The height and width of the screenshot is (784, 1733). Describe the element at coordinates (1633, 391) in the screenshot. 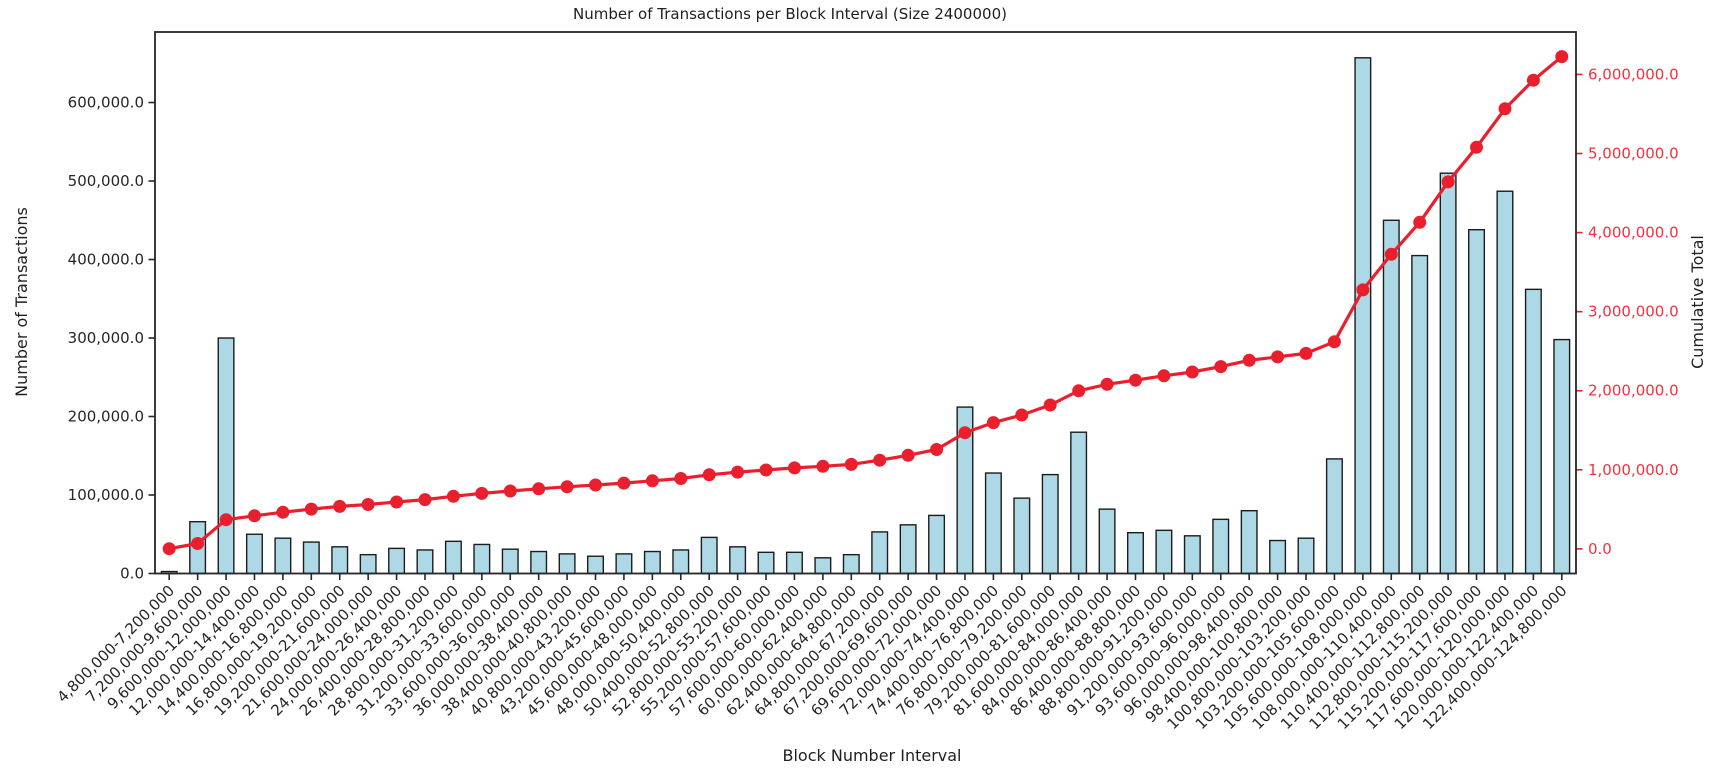

I see `y-tick-label-right: 2,000,000.0` at that location.